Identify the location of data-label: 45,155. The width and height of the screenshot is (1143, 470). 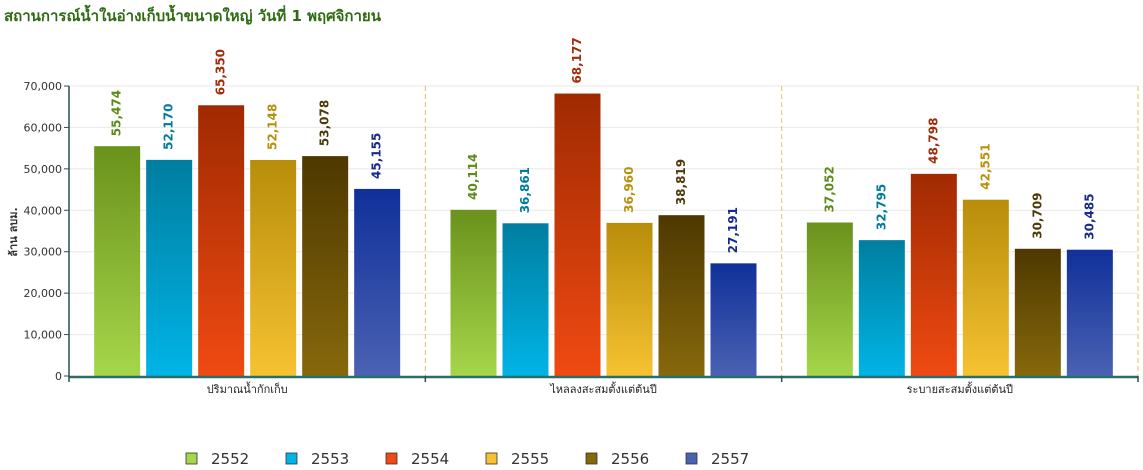
(377, 156).